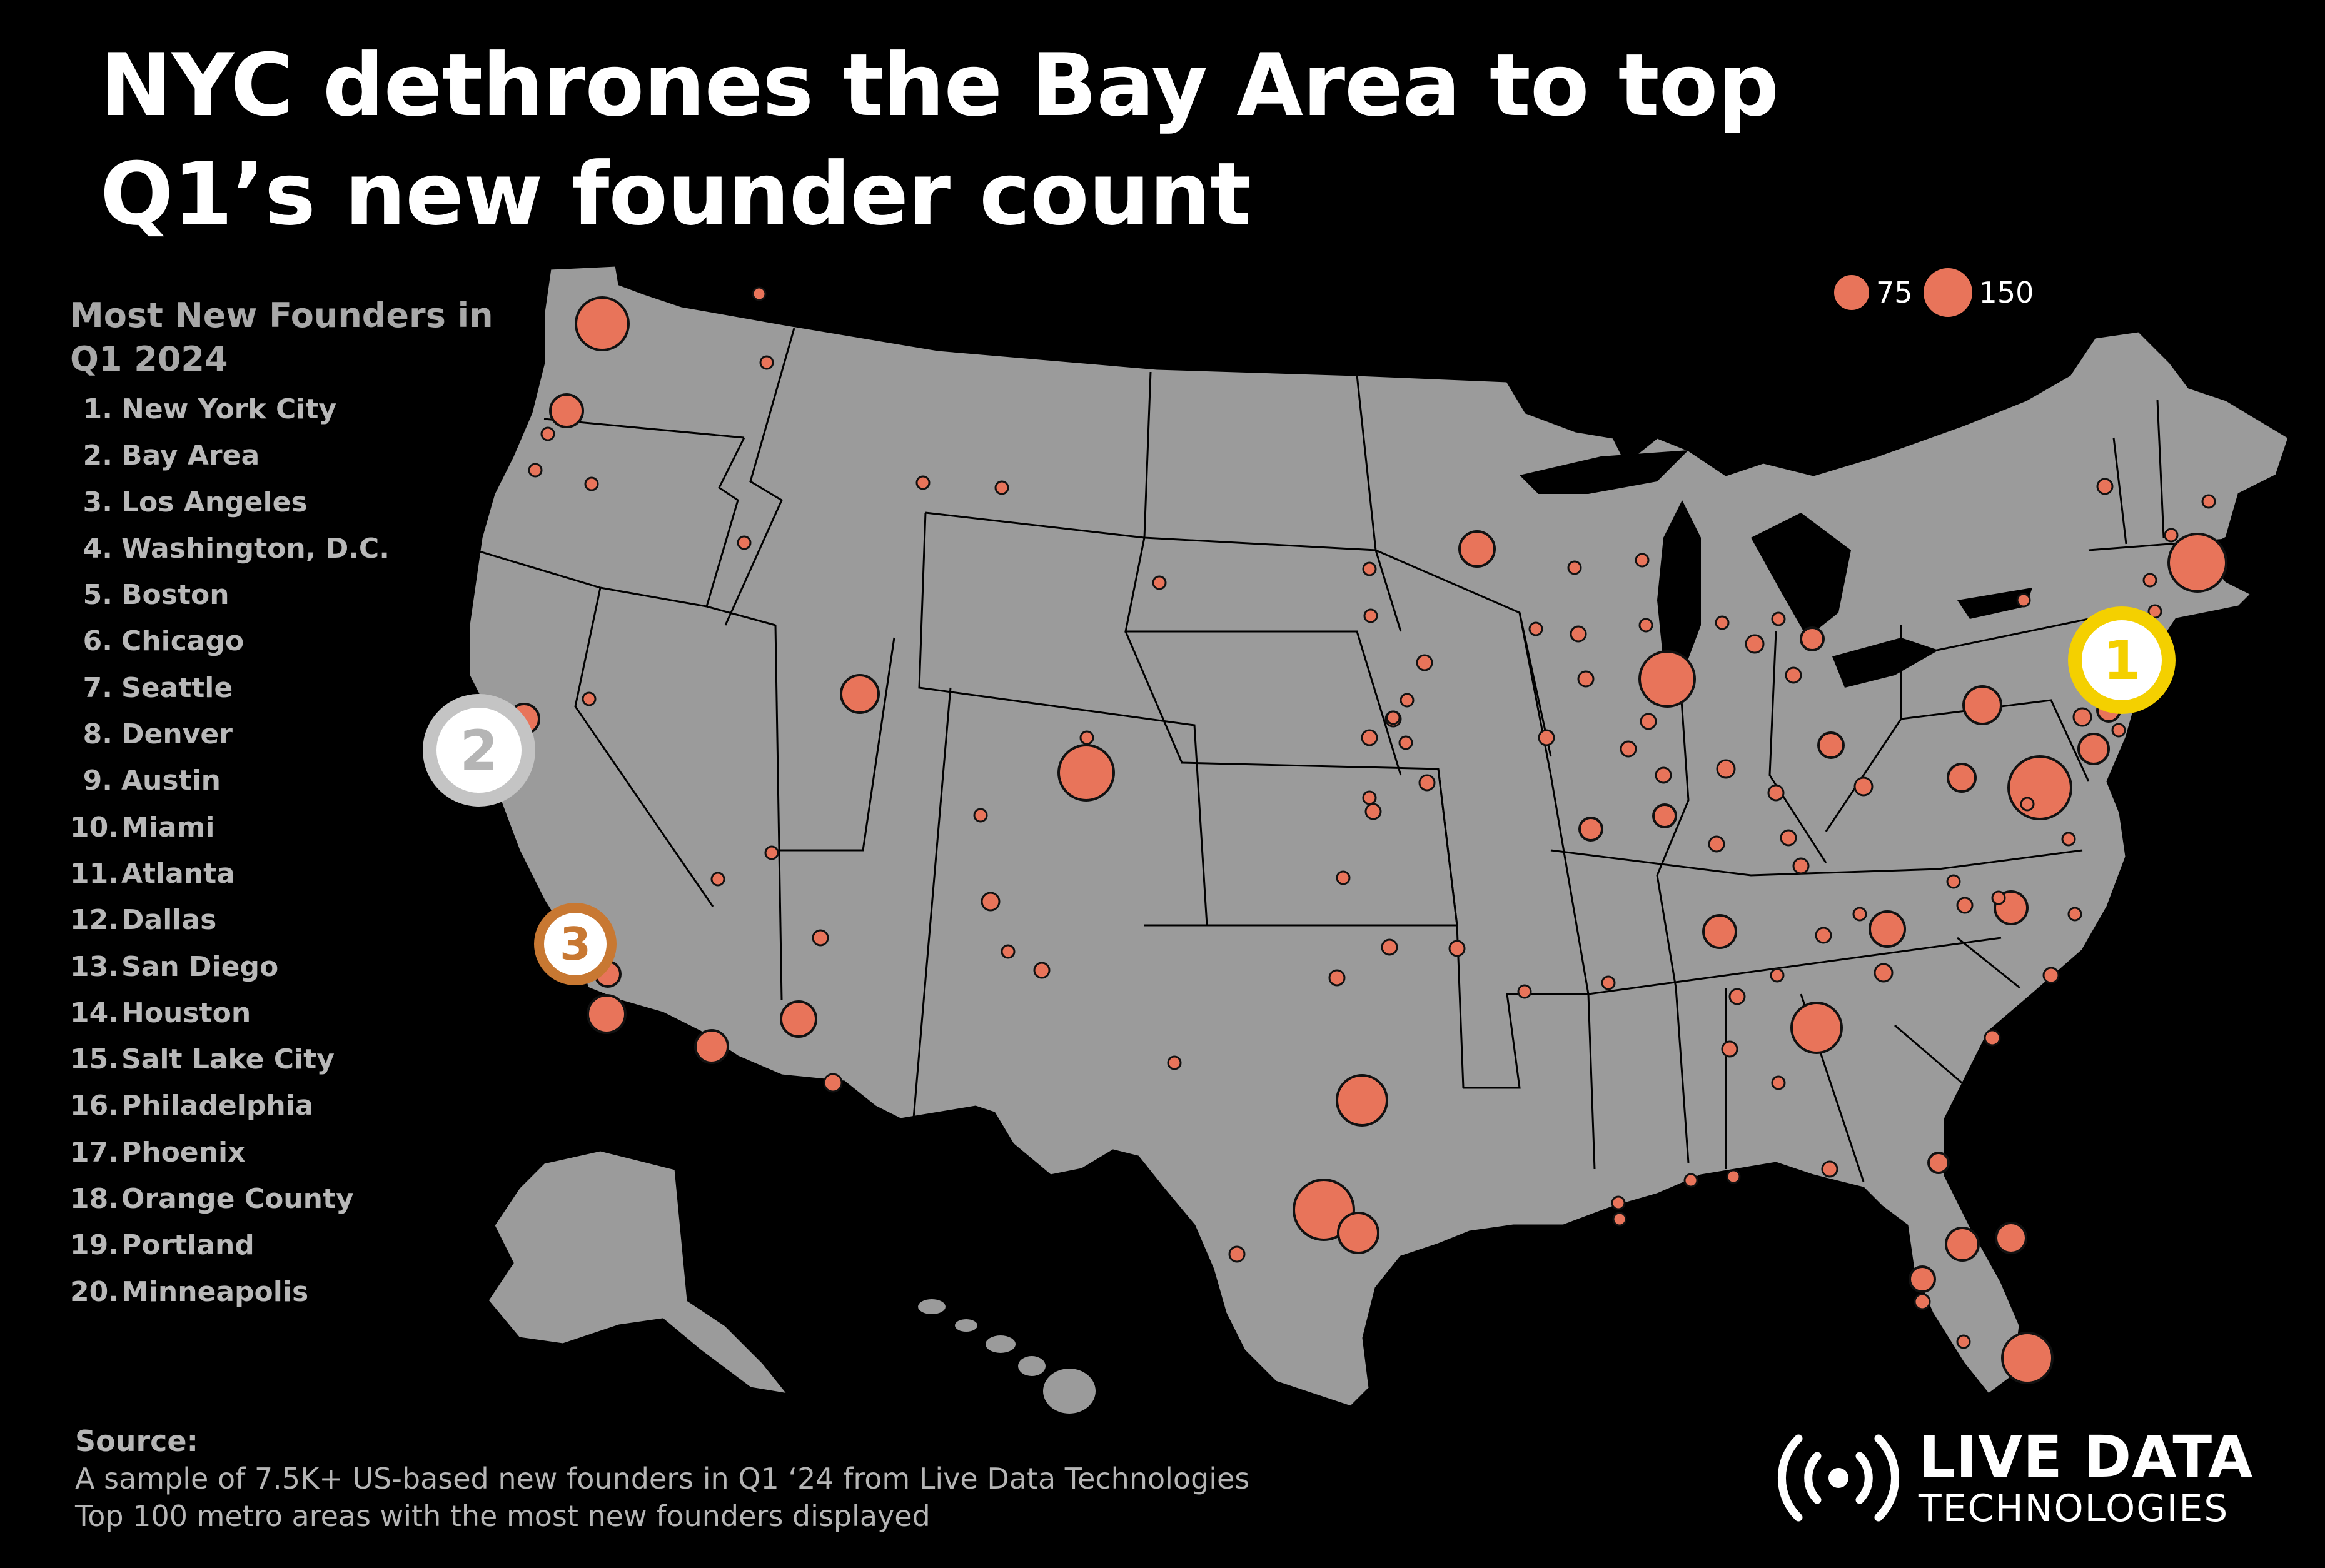  What do you see at coordinates (281, 315) in the screenshot?
I see `ranking-heading-line1: Most New Founders in` at bounding box center [281, 315].